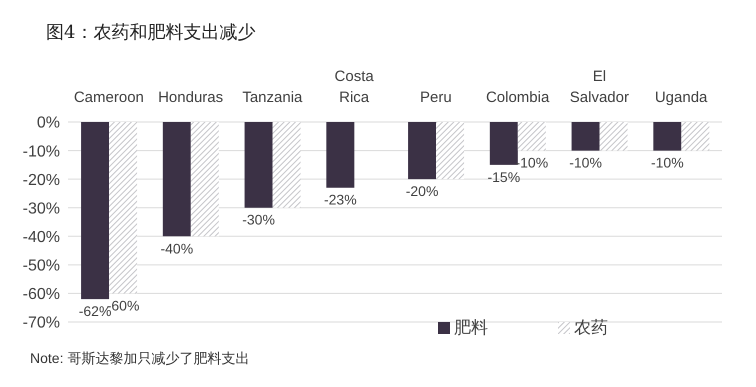  I want to click on x-tick-label: Costa Rica, so click(354, 87).